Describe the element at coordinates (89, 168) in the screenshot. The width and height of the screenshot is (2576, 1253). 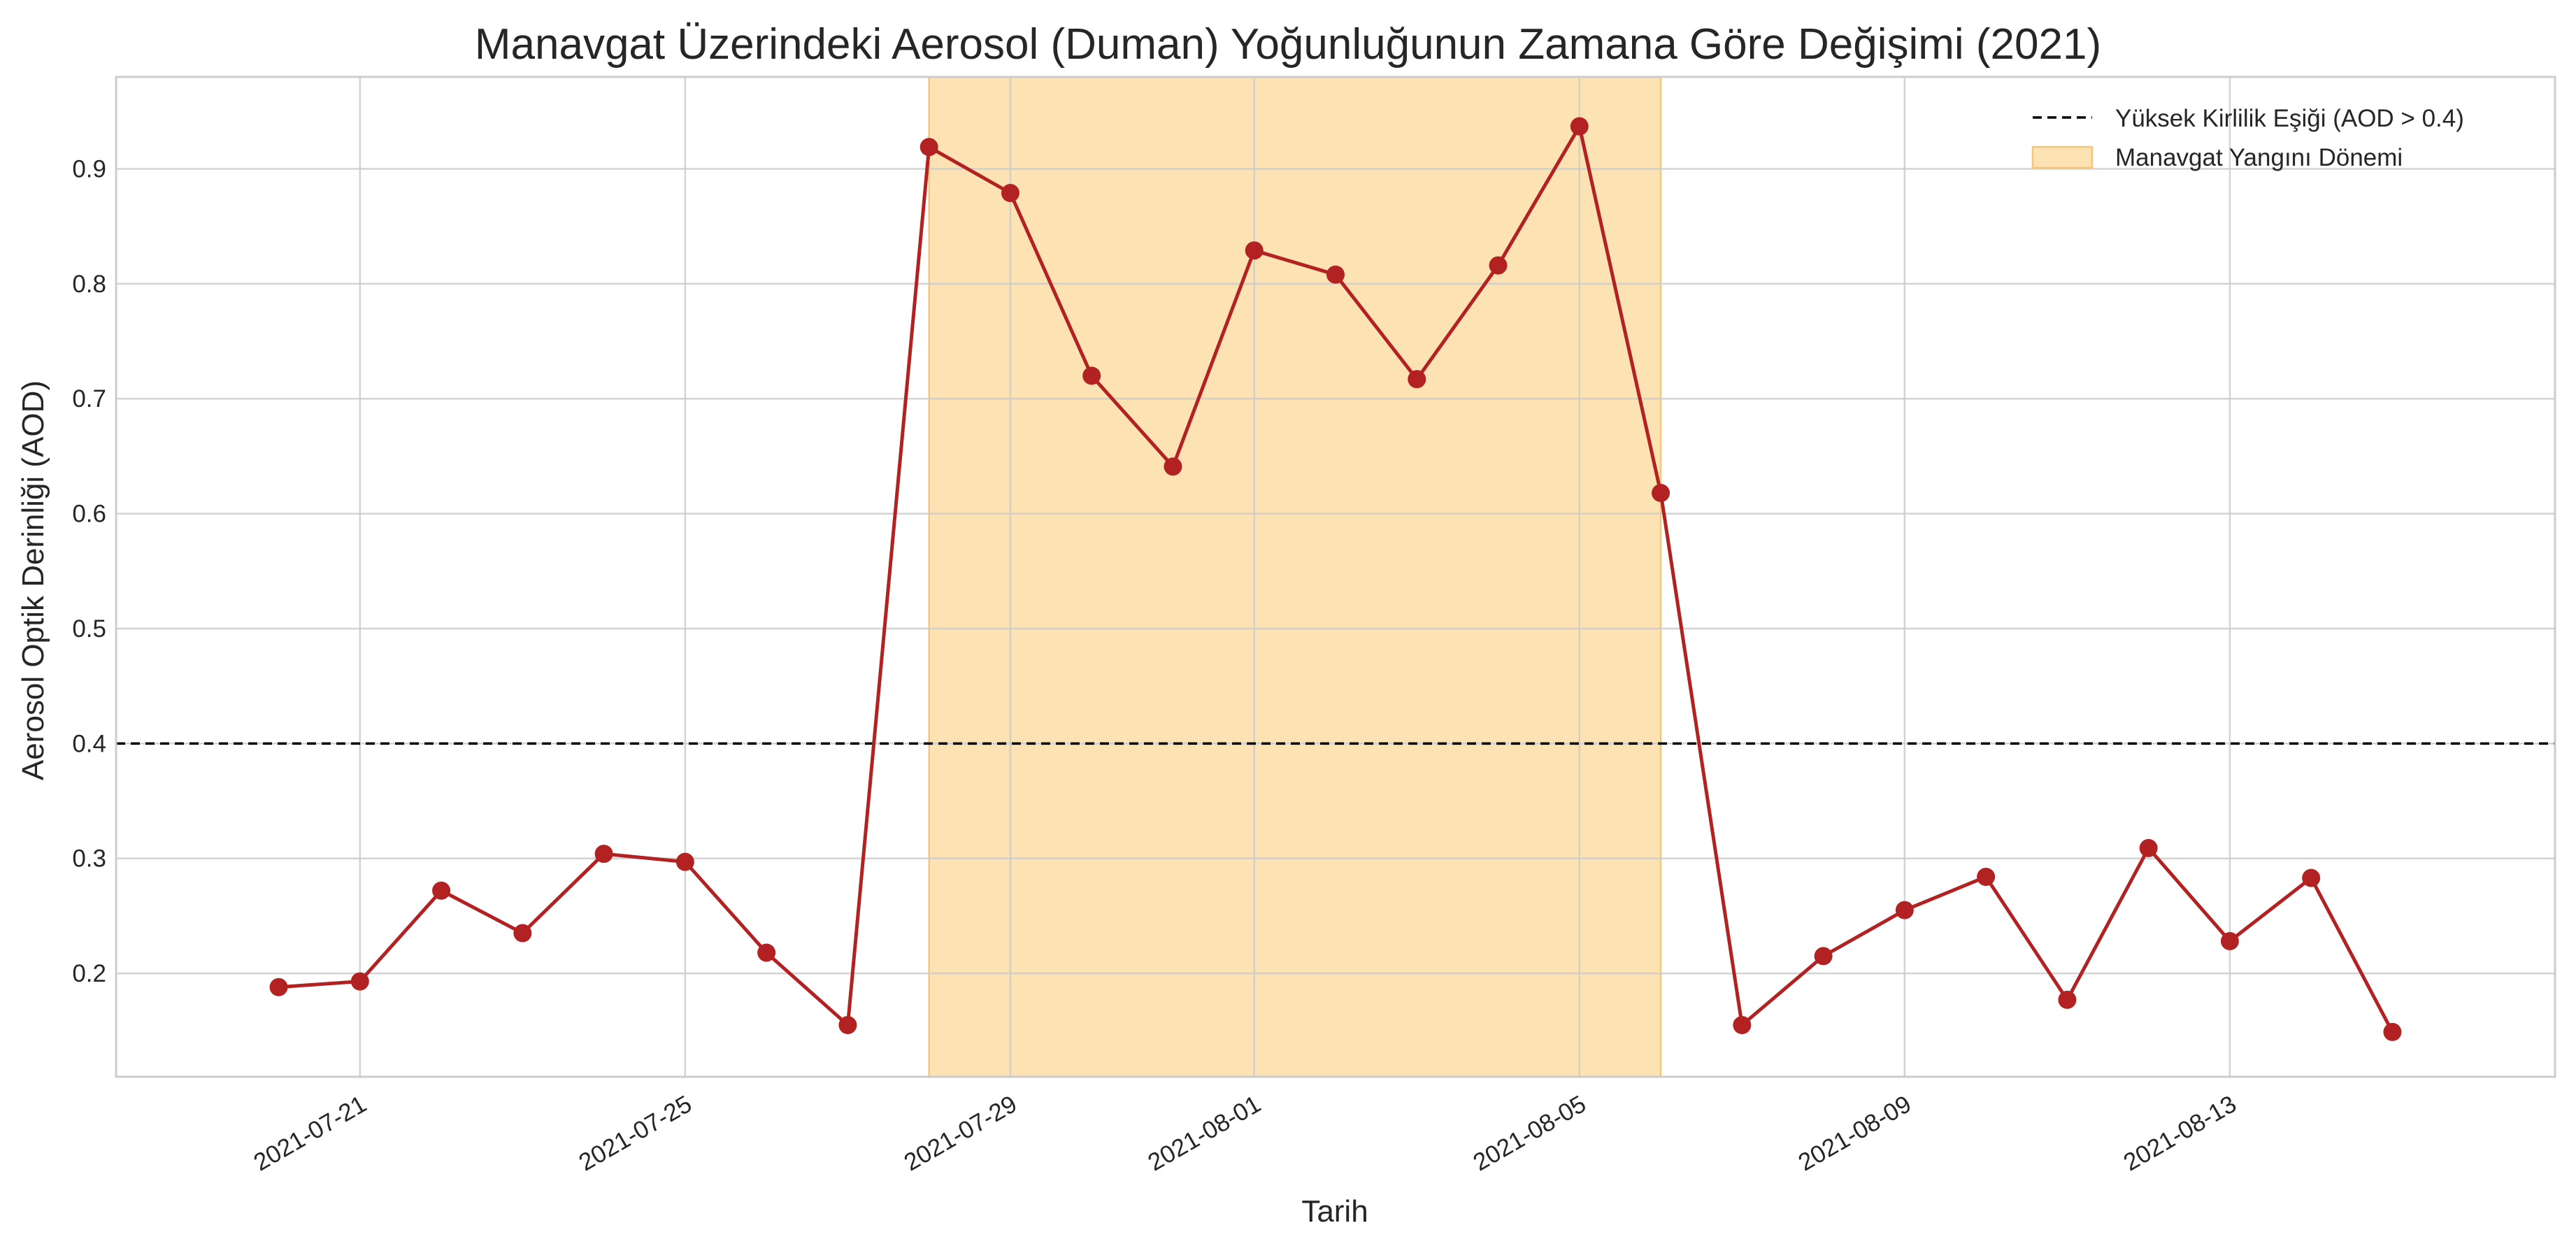
I see `y-tick-label: 0.9` at that location.